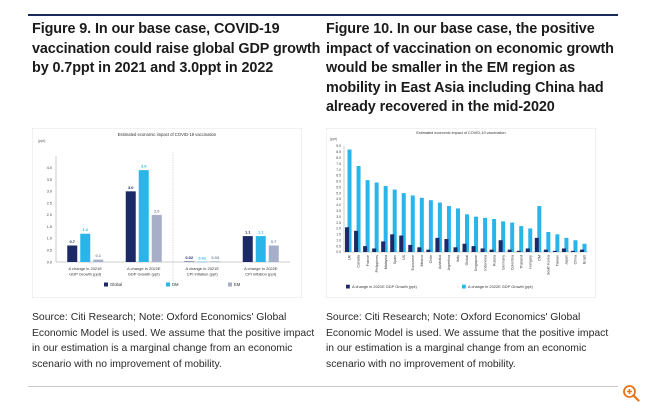  Describe the element at coordinates (449, 262) in the screenshot. I see `x-tick-label: Argentina` at that location.